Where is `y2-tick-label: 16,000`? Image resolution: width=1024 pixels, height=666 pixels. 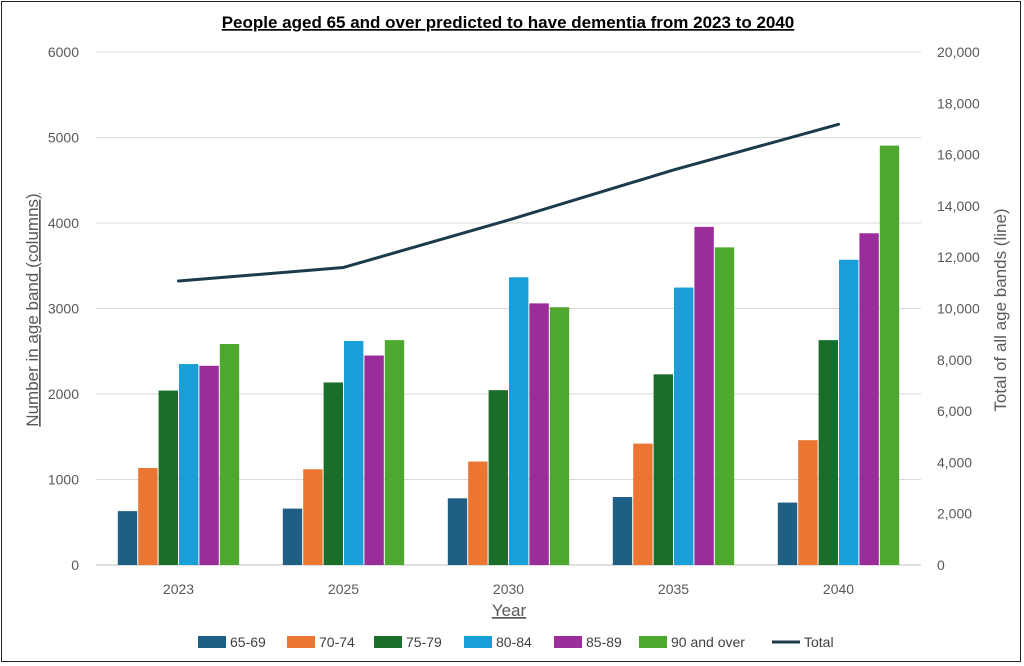
y2-tick-label: 16,000 is located at coordinates (958, 155).